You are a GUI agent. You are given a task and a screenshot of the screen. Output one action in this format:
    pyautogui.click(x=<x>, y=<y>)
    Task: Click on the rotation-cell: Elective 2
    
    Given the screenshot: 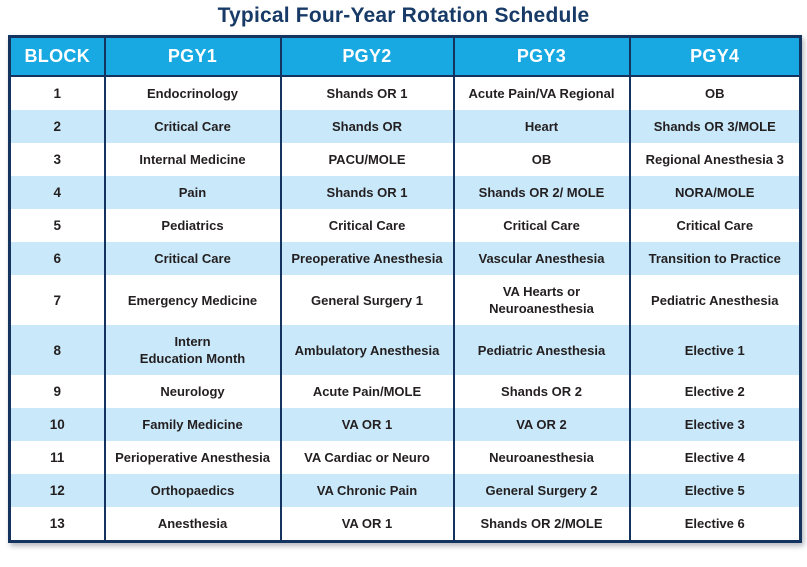 What is the action you would take?
    pyautogui.click(x=715, y=391)
    